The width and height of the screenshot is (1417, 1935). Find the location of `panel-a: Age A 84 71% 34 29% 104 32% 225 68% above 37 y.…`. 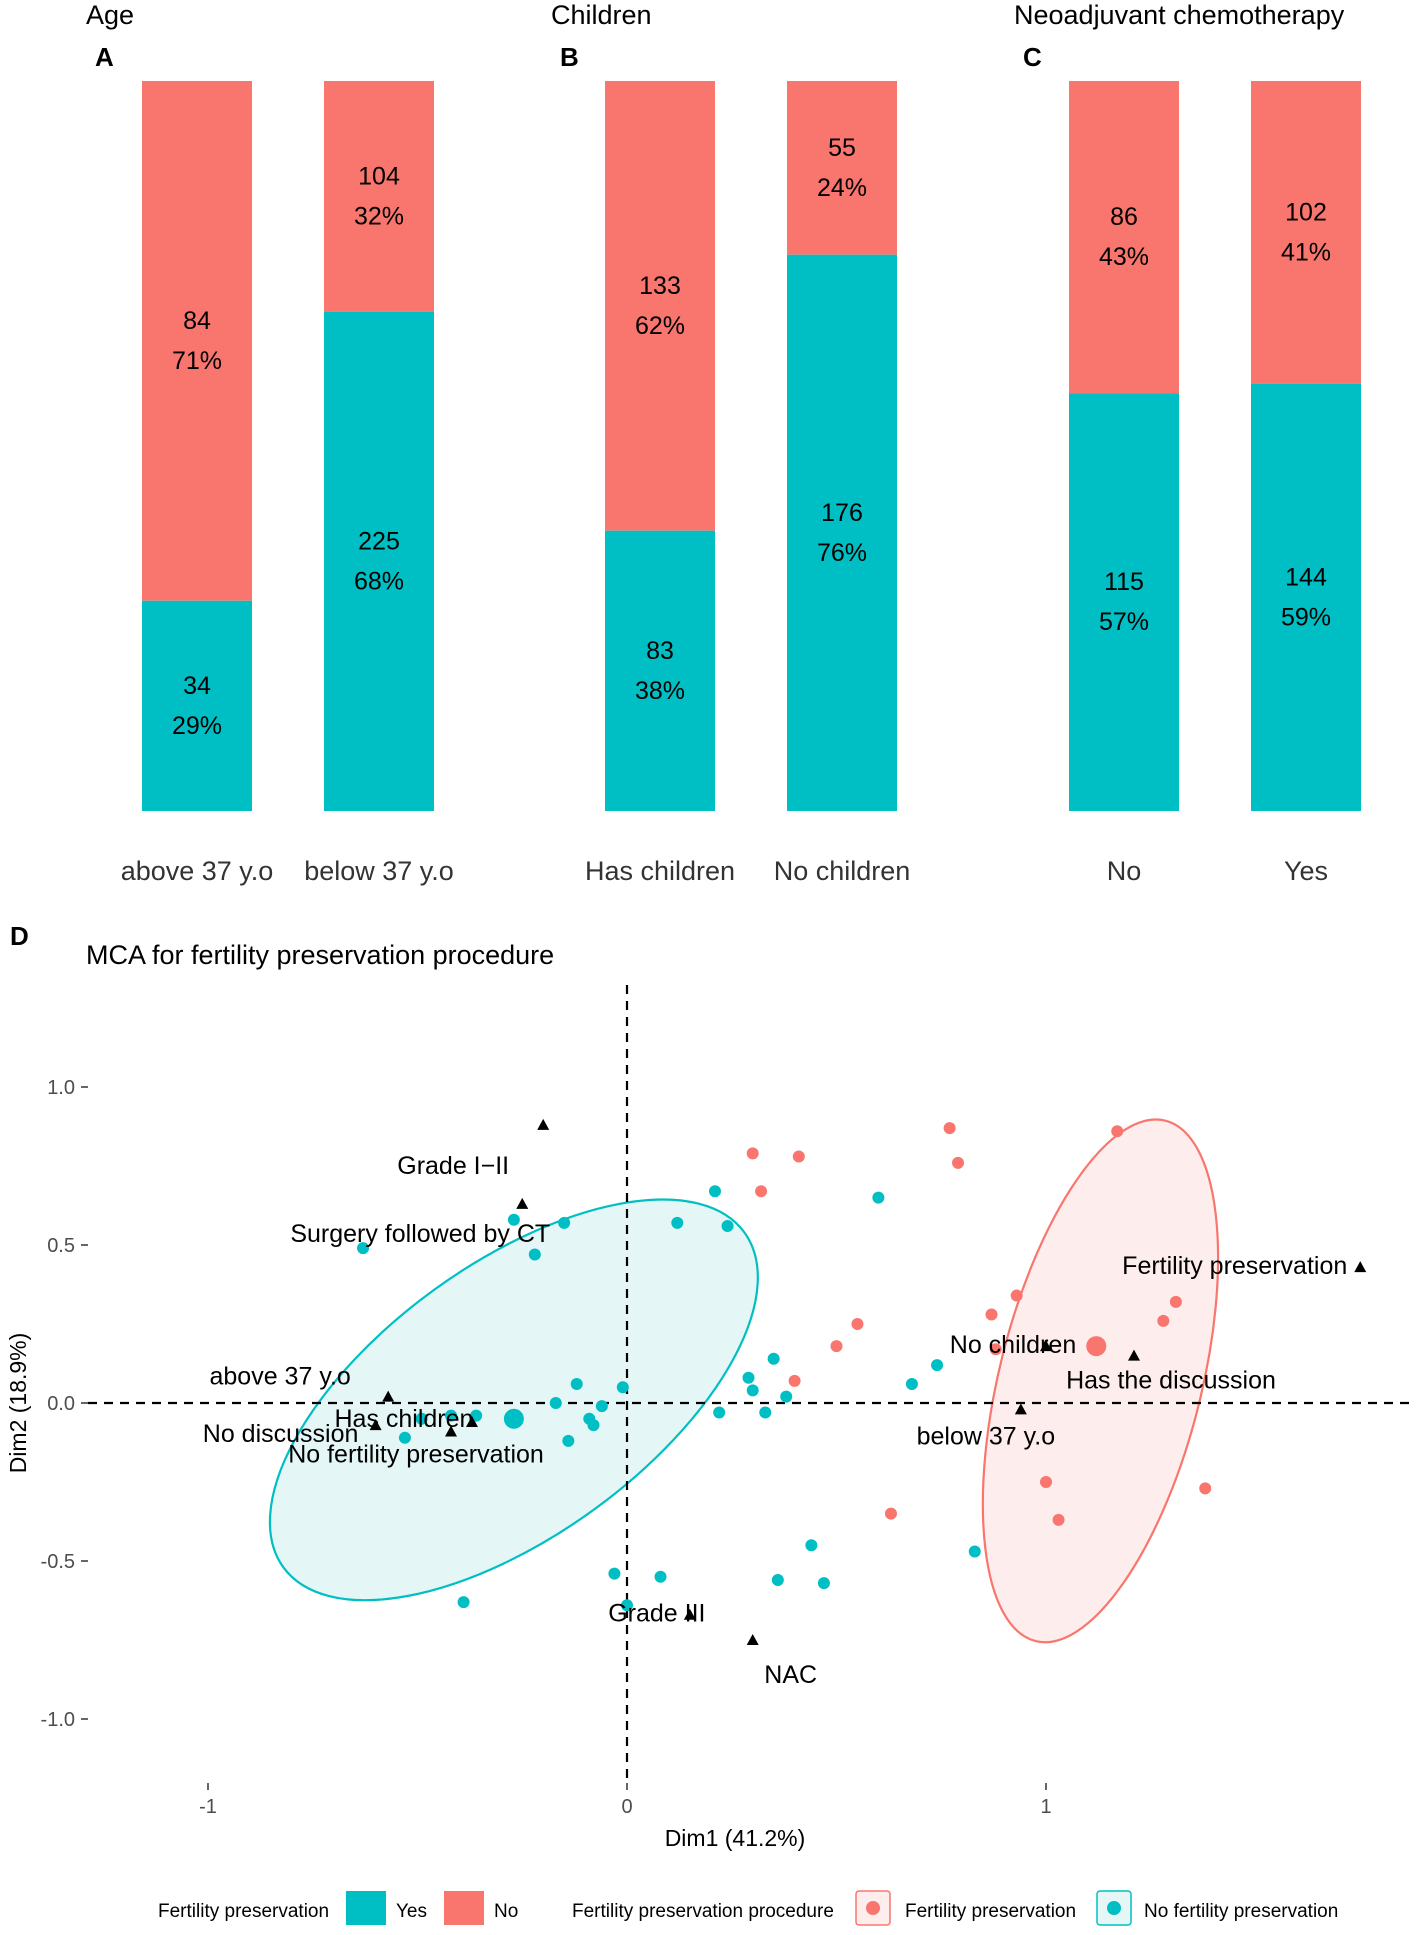

panel-a: Age A 84 71% 34 29% 104 32% 225 68% above 37 y.… is located at coordinates (270, 443).